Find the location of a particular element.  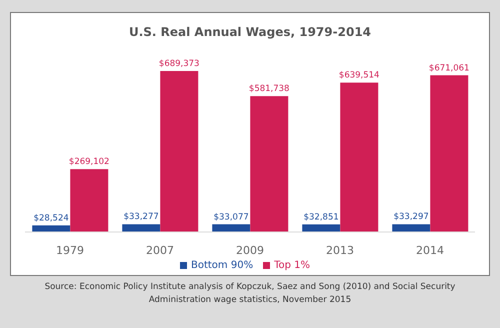

data-label: $28,524 is located at coordinates (51, 218).